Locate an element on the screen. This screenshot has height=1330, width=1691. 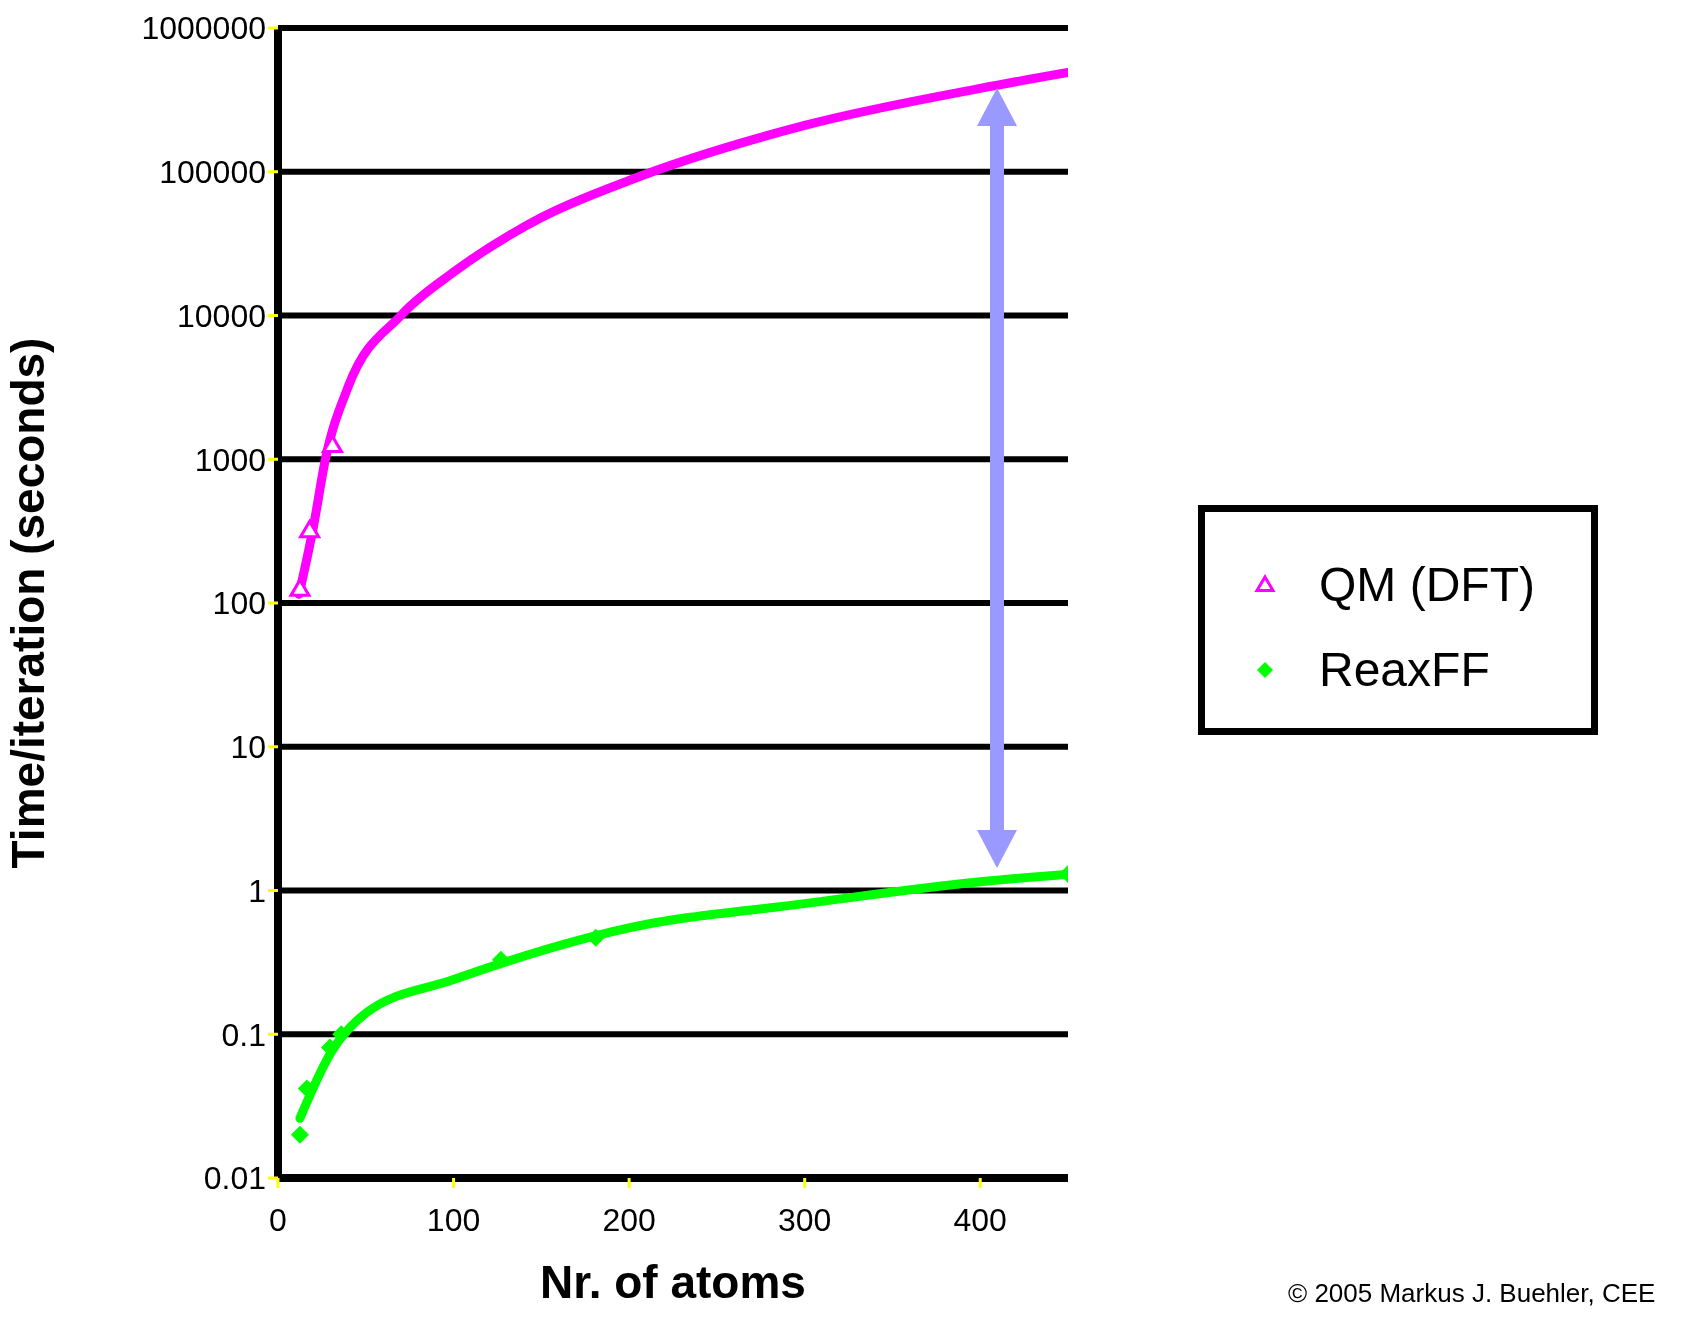
x-tick-label: 0 is located at coordinates (278, 1219).